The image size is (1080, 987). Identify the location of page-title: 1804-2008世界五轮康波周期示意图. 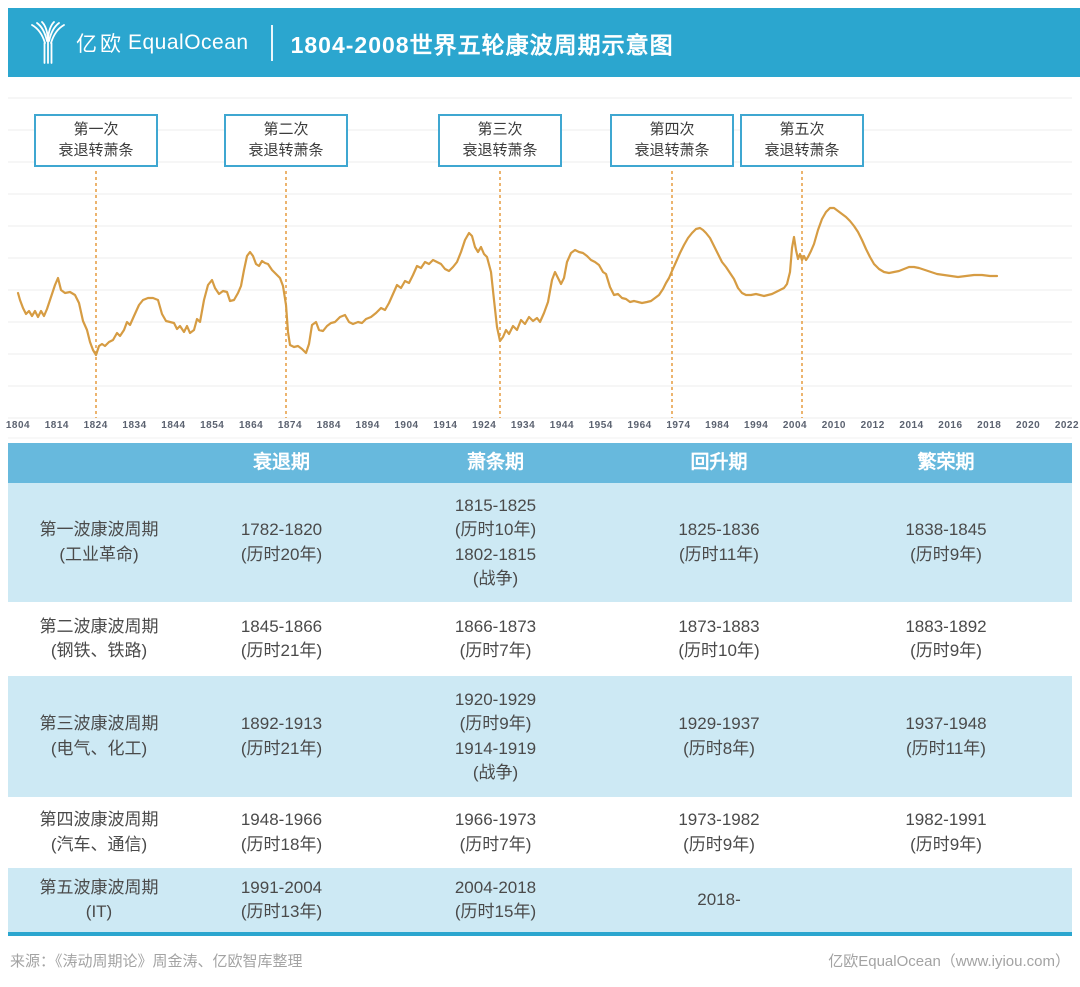
(482, 44).